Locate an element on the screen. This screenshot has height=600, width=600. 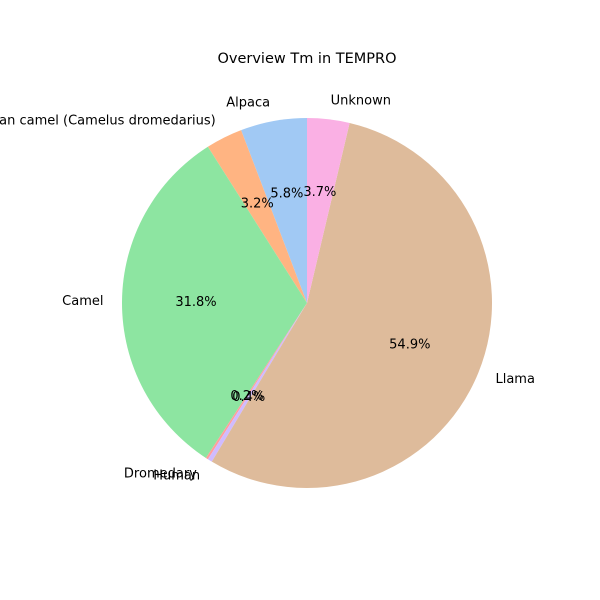
pct-label-arabian-camel-camelus-dromedarius: 3.2% is located at coordinates (257, 203).